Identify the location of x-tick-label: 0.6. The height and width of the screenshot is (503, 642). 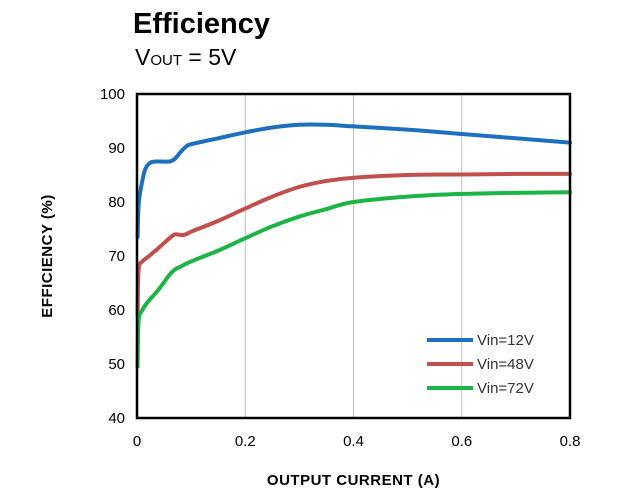
(461, 441).